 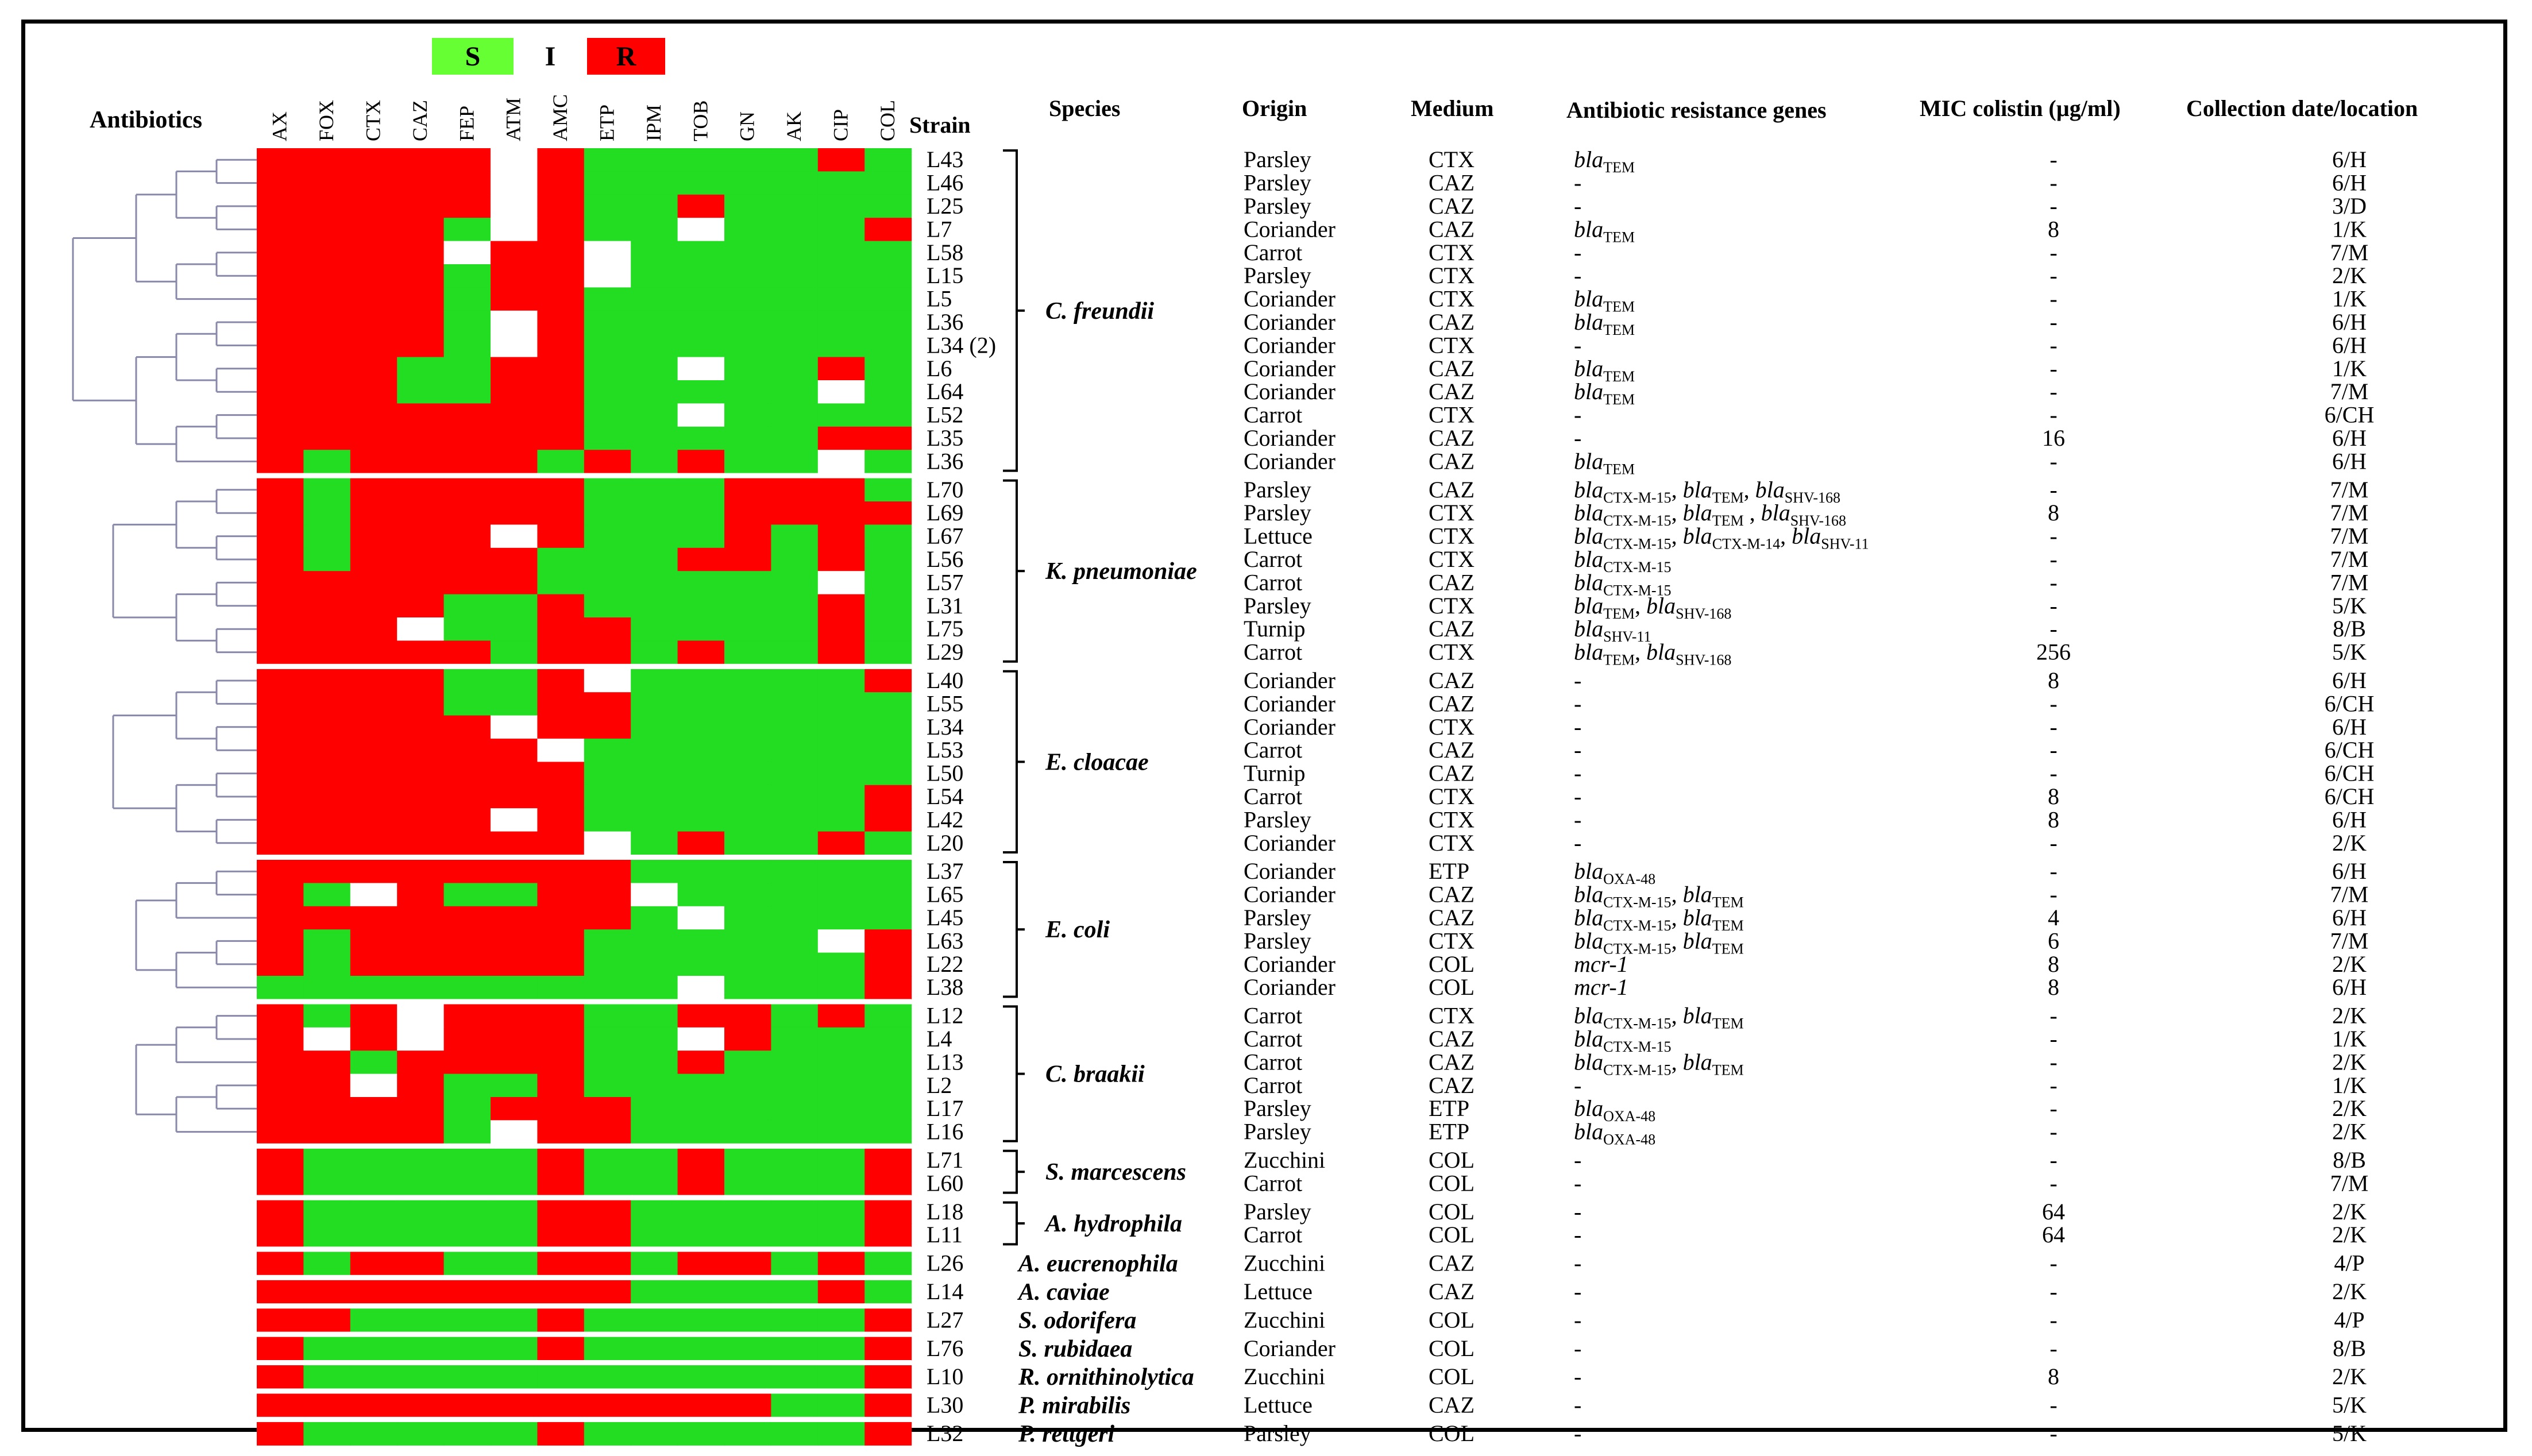 What do you see at coordinates (2053, 940) in the screenshot?
I see `mic-cell: 6` at bounding box center [2053, 940].